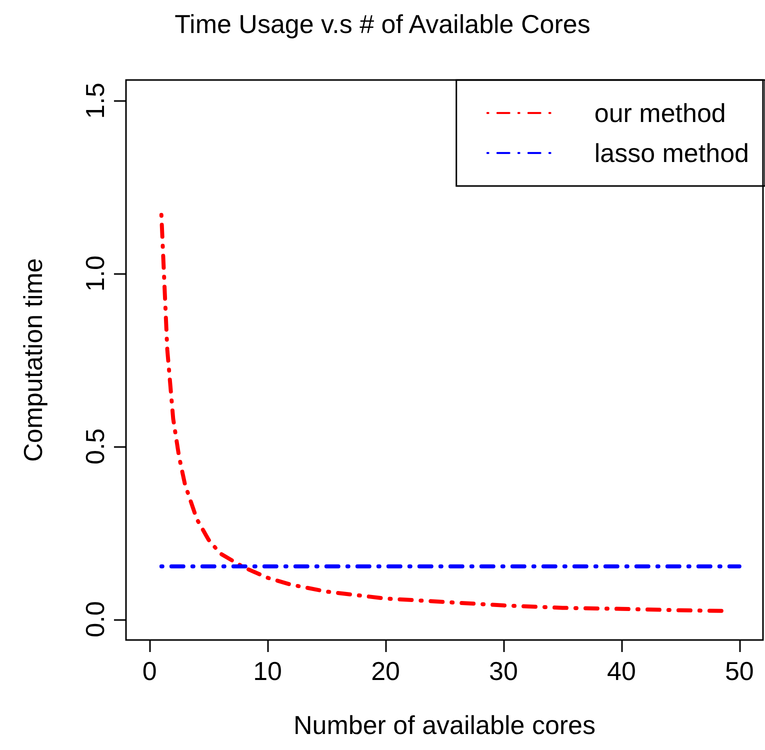 The height and width of the screenshot is (750, 765). What do you see at coordinates (95, 100) in the screenshot?
I see `y-tick-label: 1.5` at bounding box center [95, 100].